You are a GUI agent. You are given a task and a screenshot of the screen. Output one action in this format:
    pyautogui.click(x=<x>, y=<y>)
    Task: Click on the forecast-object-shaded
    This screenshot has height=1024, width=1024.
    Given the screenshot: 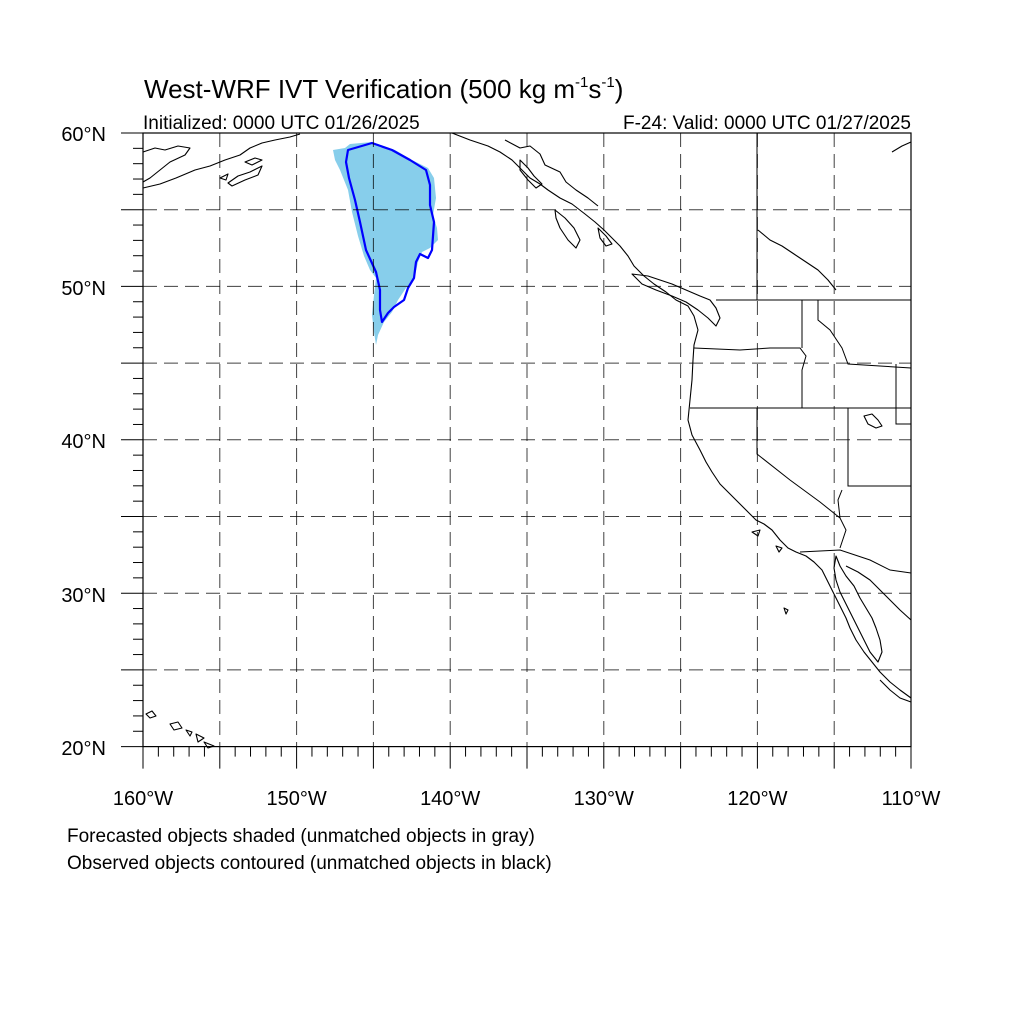 What is the action you would take?
    pyautogui.click(x=385, y=243)
    